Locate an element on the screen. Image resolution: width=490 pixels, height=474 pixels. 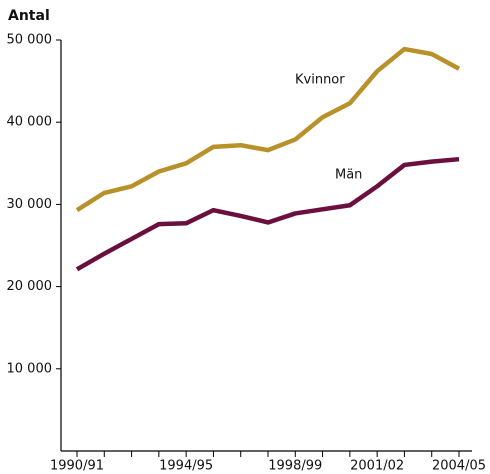
y-tick-label: 50 000 is located at coordinates (30, 40).